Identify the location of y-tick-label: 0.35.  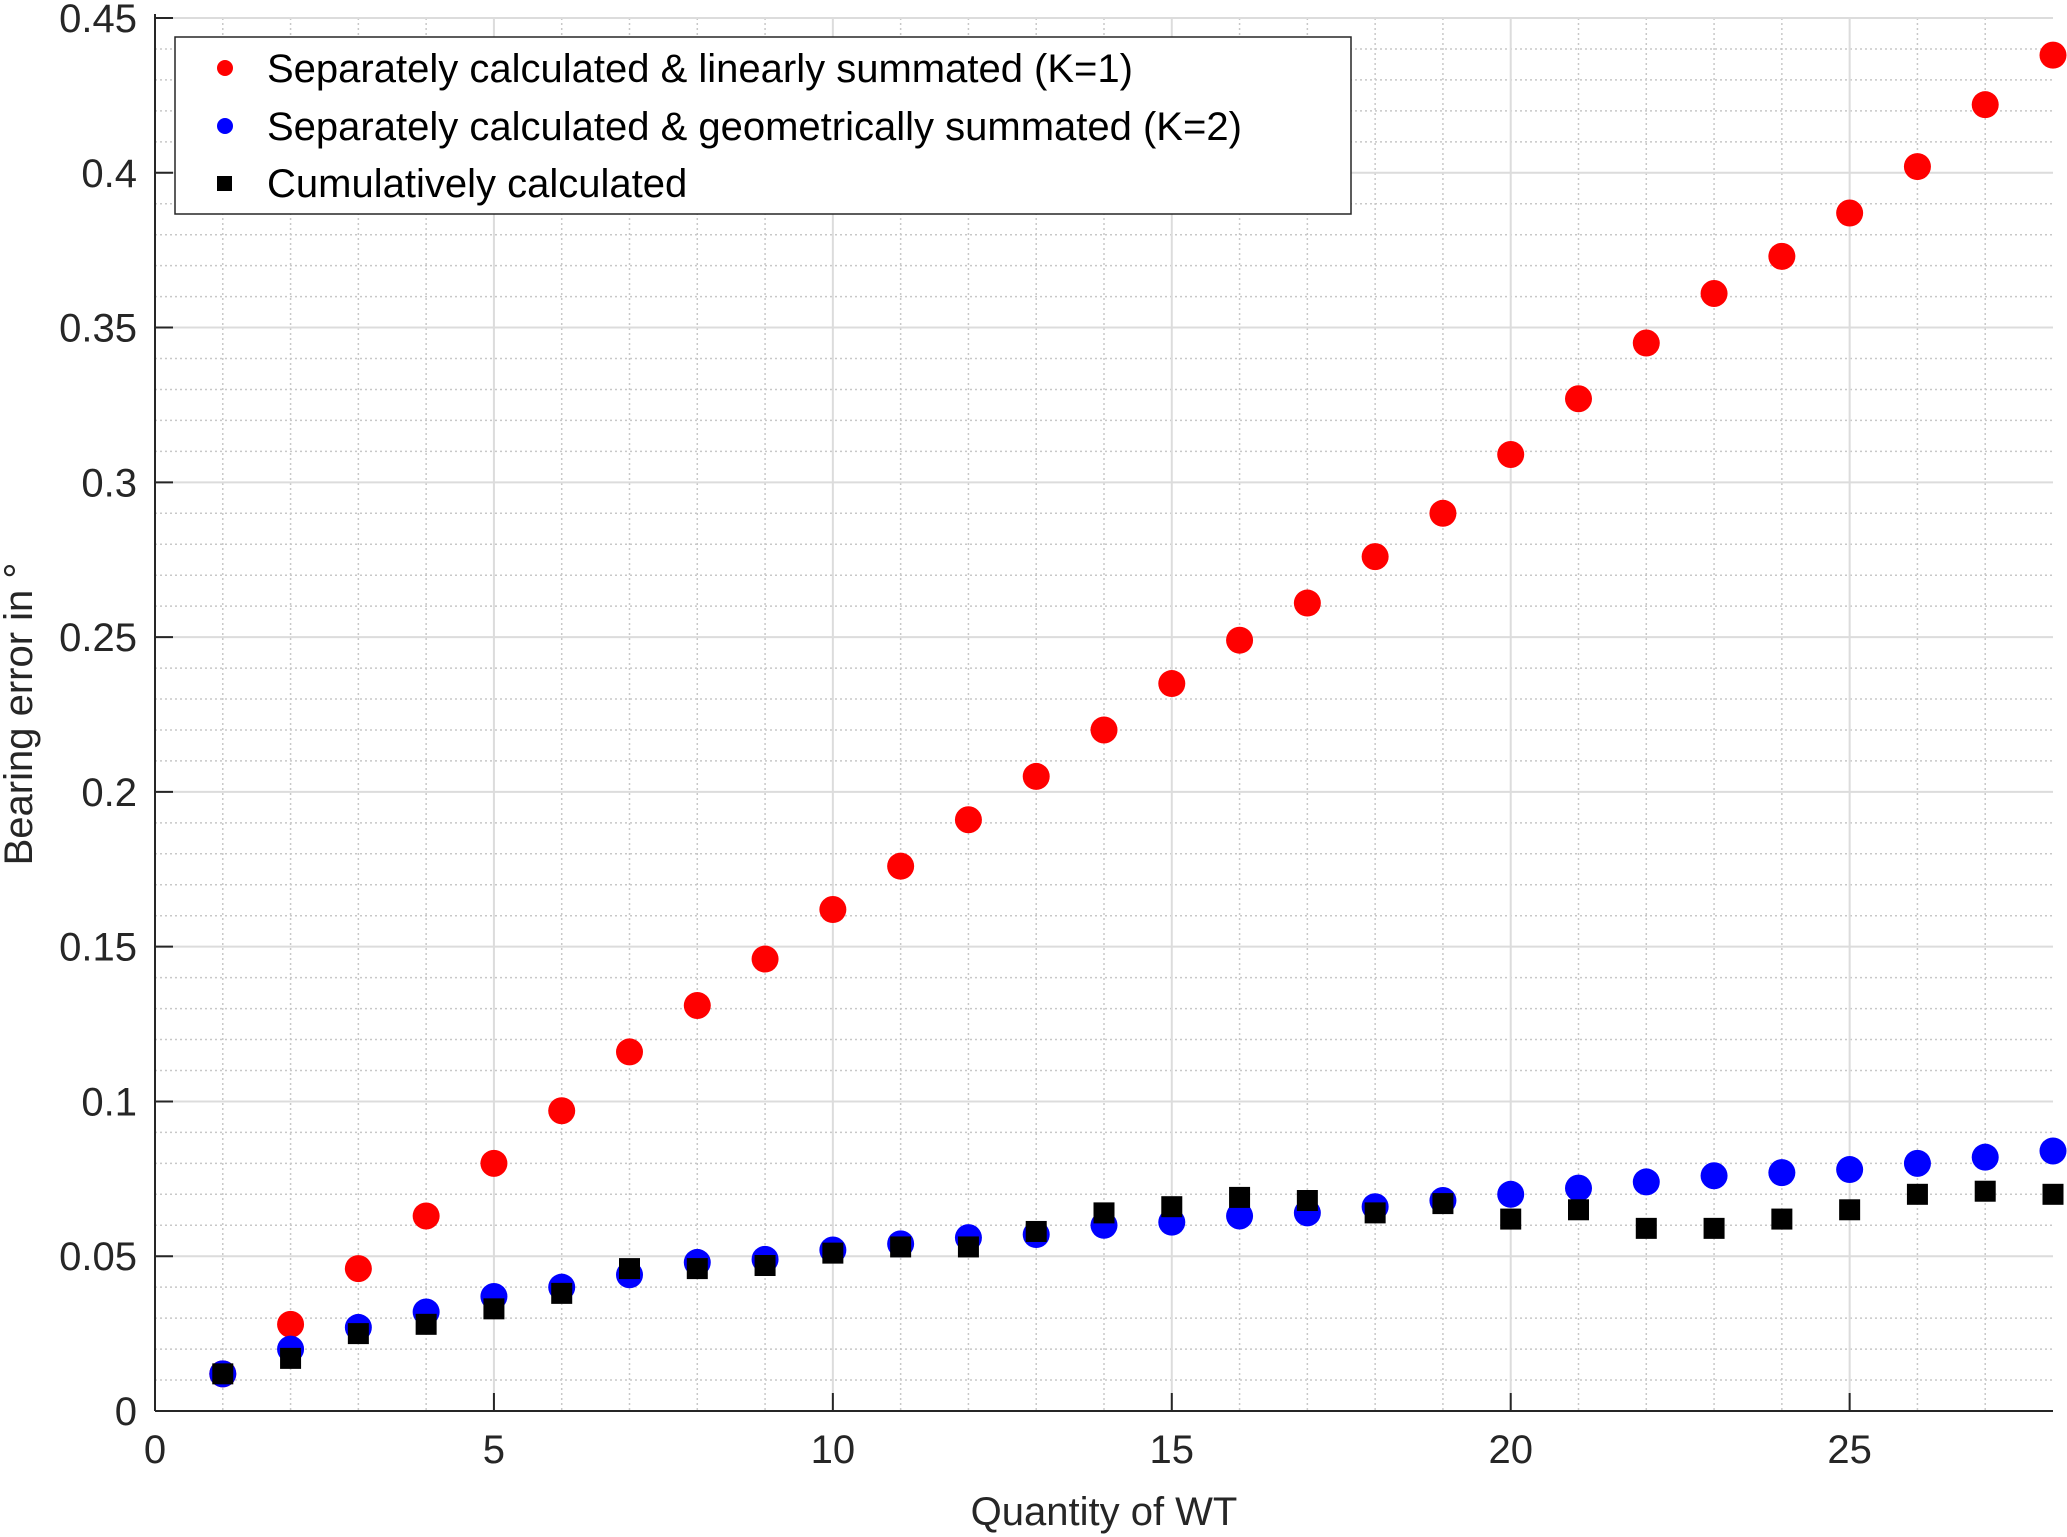
(98, 329).